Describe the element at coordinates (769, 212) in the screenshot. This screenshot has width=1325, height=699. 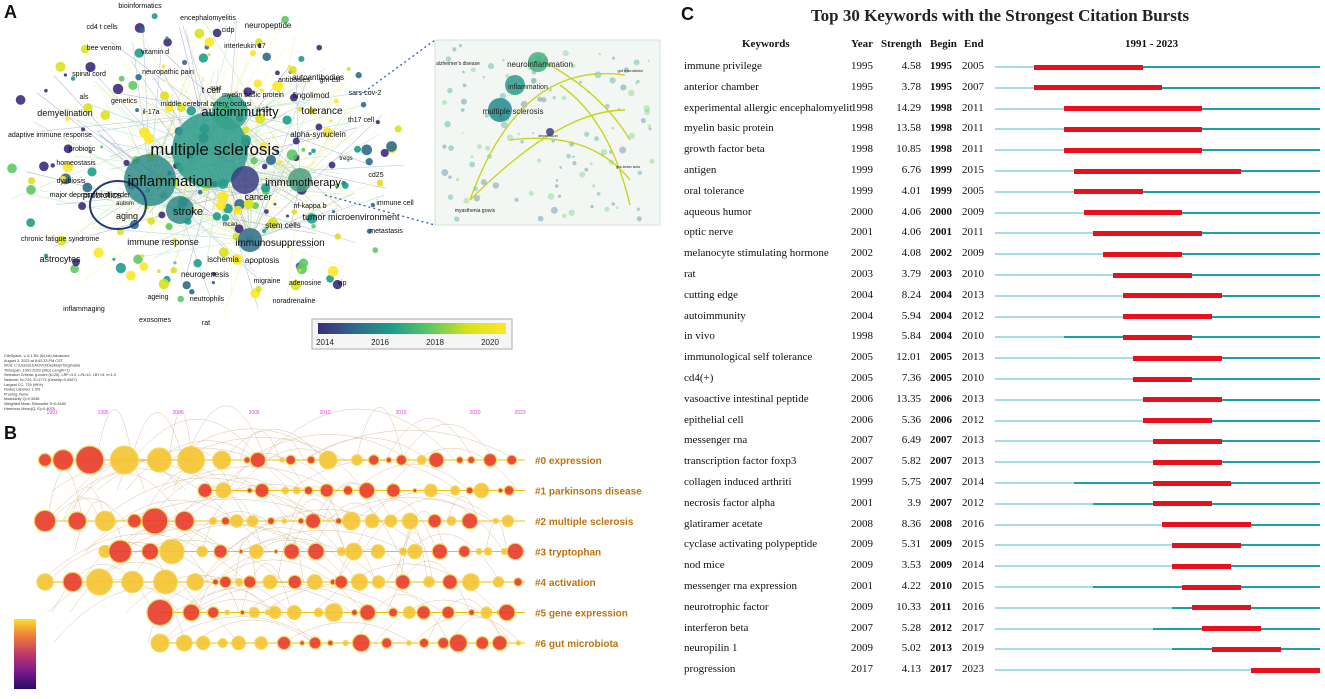
I see `keyword-cell: aqueous humor` at that location.